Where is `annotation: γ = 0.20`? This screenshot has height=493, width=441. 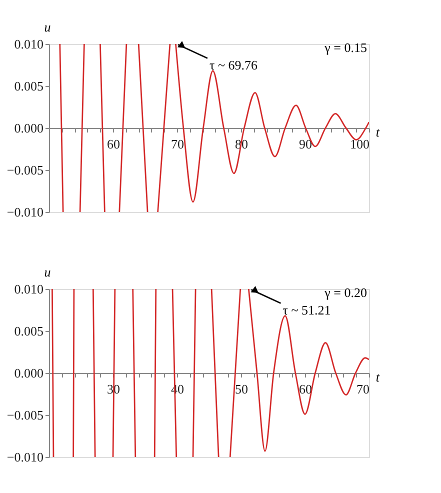
annotation: γ = 0.20 is located at coordinates (345, 292).